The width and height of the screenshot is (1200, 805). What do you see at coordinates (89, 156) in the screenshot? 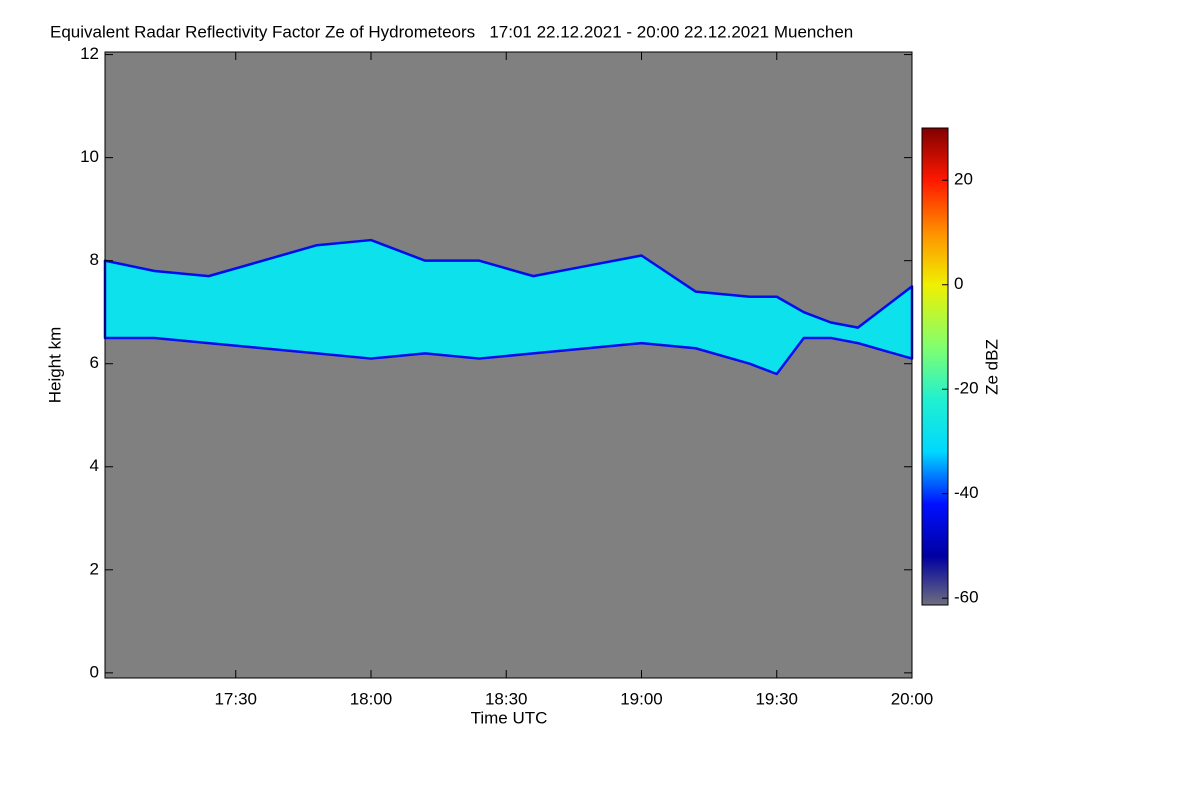
I see `y-tick-label: 10` at bounding box center [89, 156].